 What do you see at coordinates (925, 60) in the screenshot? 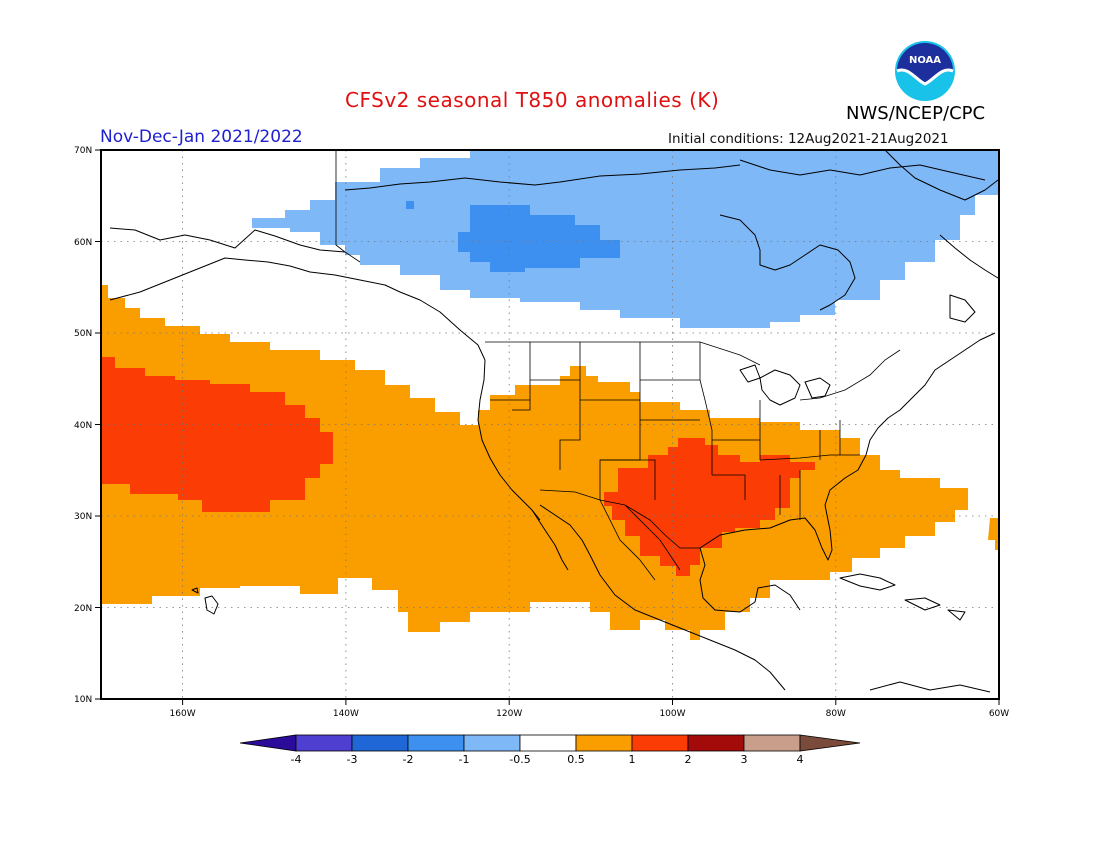
I see `noaa-logo-text: NOAA` at bounding box center [925, 60].